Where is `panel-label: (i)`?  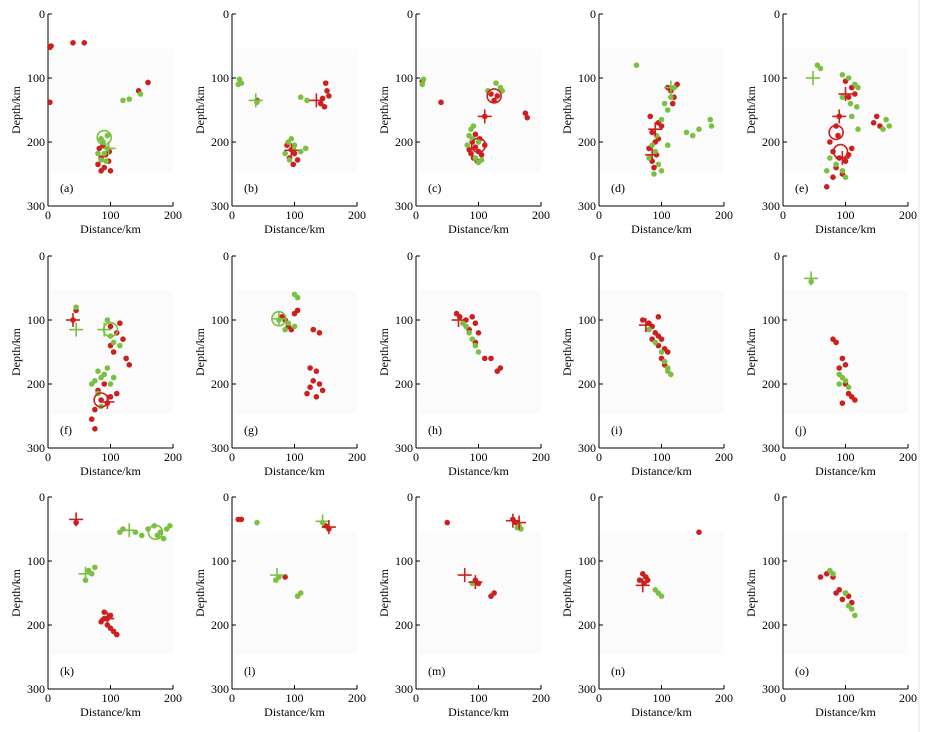
panel-label: (i) is located at coordinates (616, 430).